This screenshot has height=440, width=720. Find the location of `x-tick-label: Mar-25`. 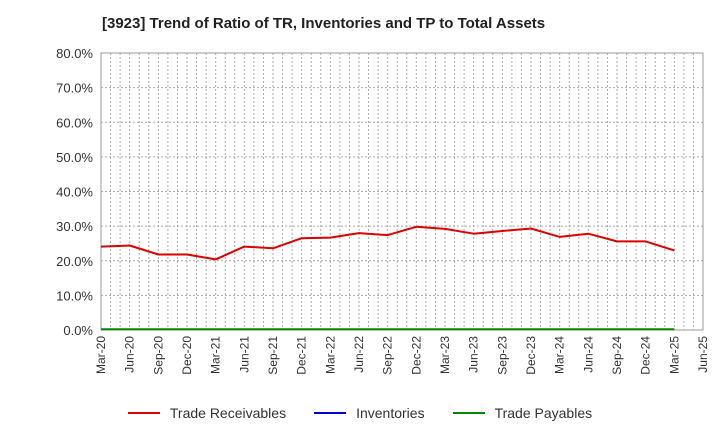

x-tick-label: Mar-25 is located at coordinates (674, 355).